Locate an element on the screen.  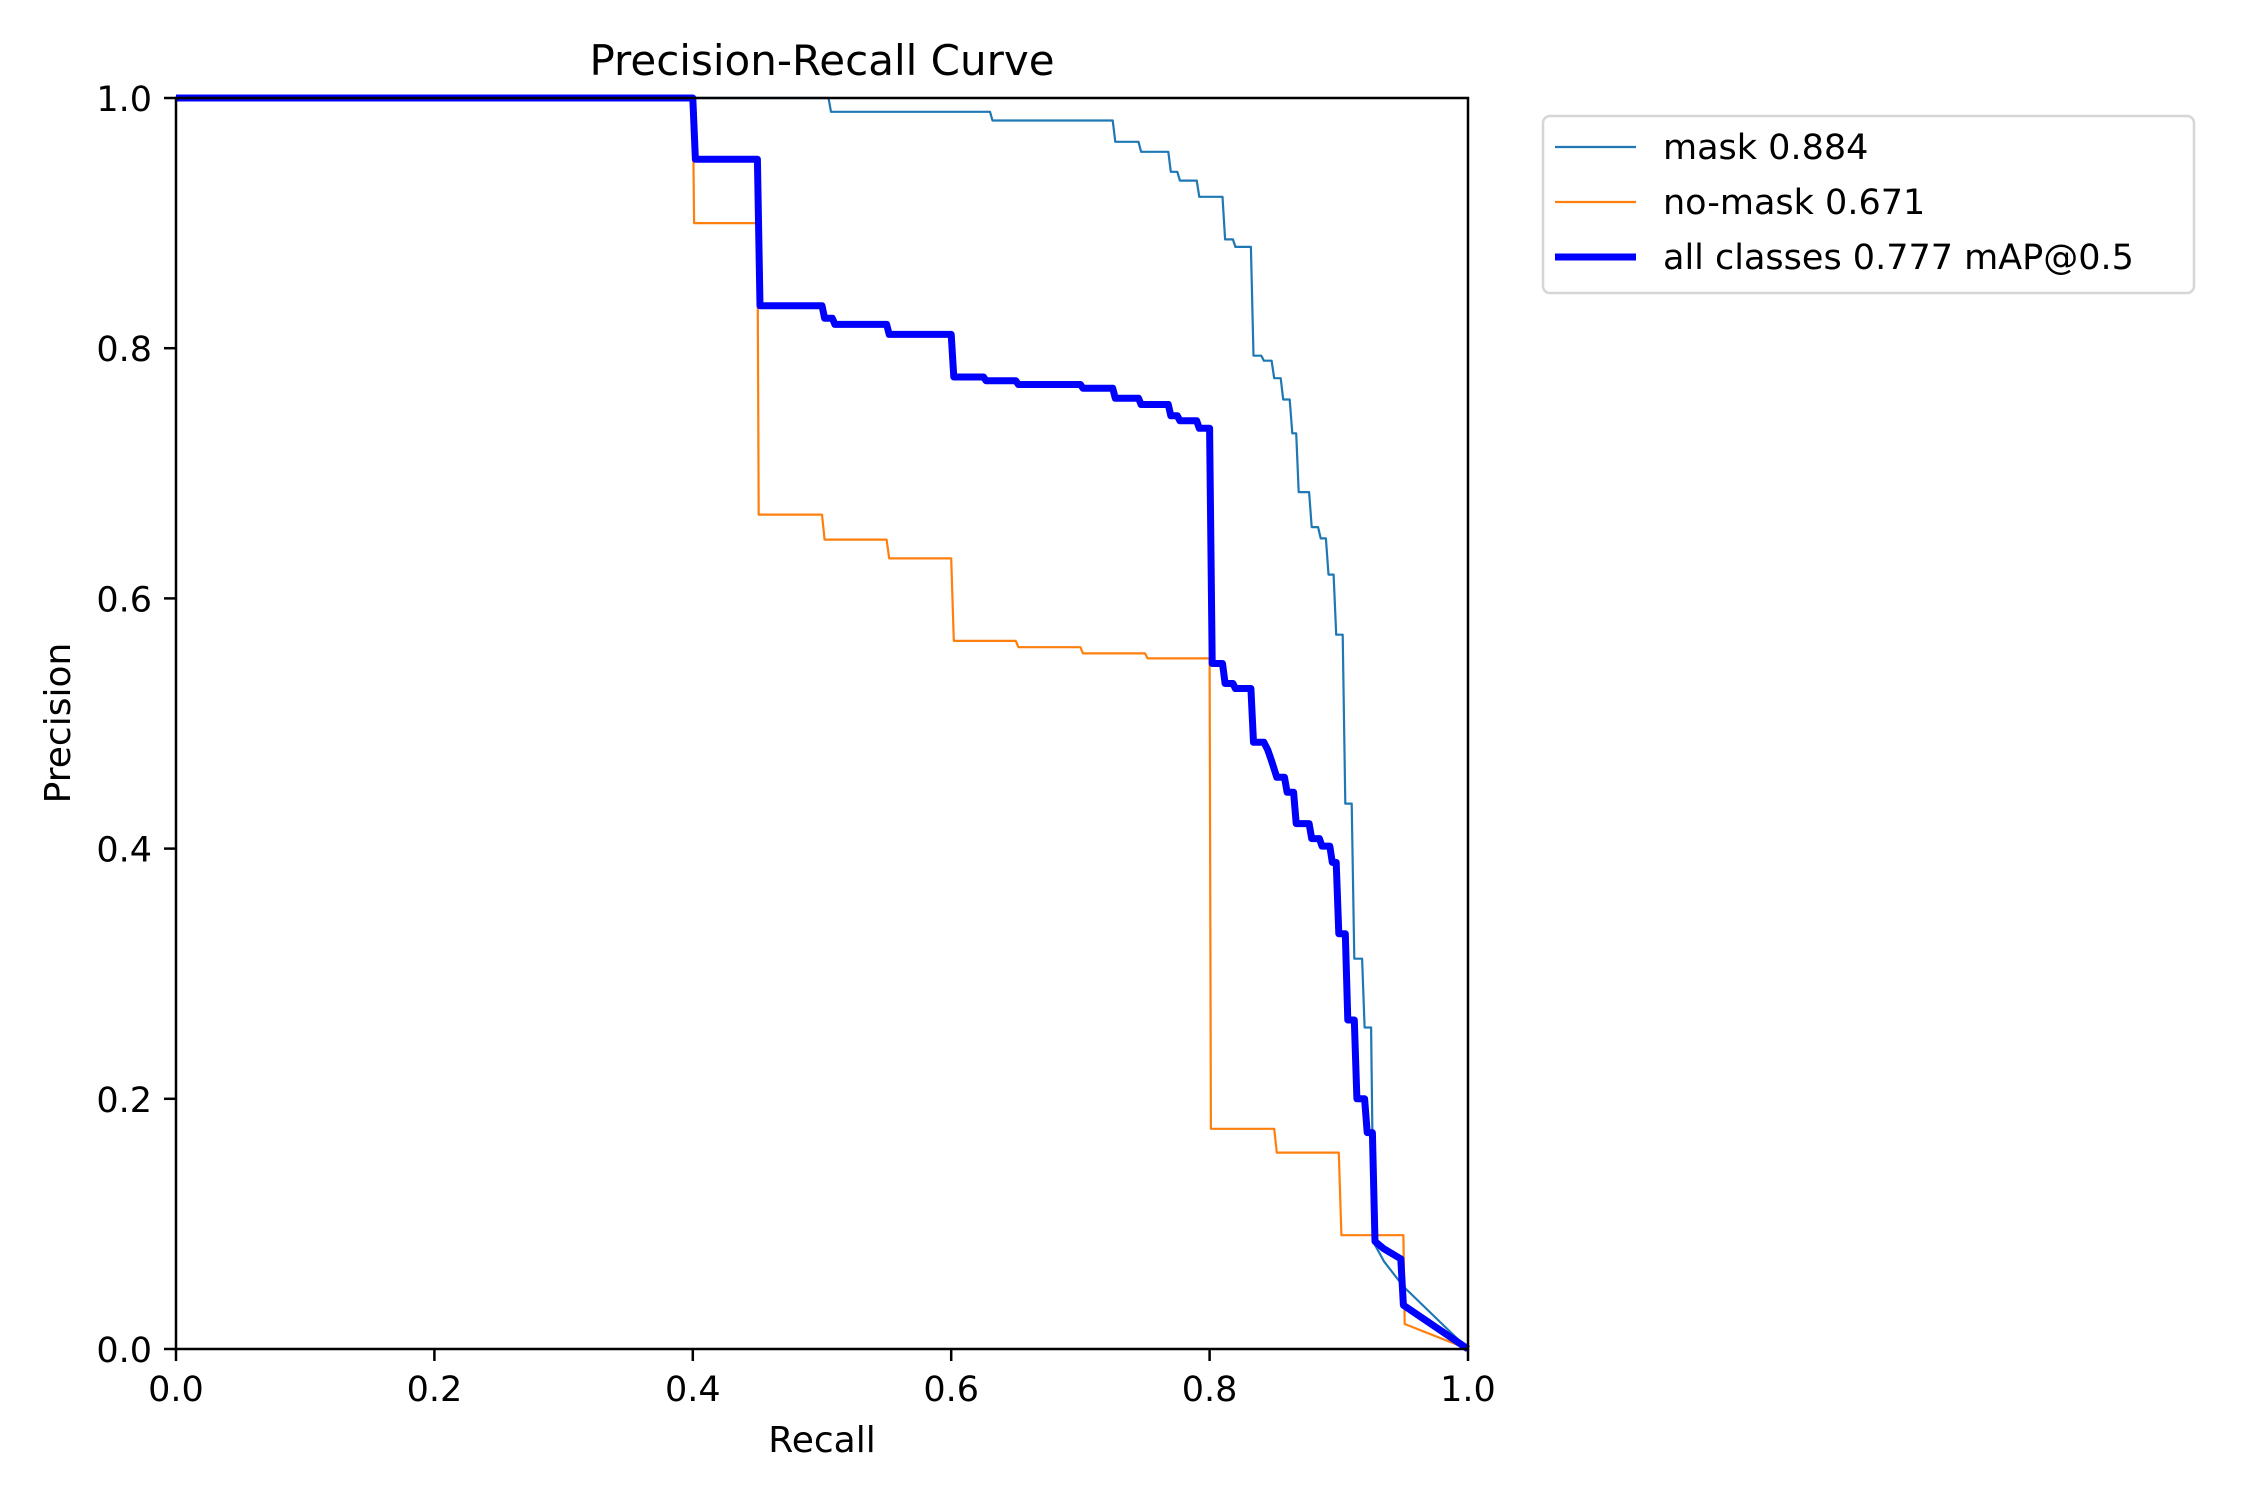
x-tick-label: 0.0 is located at coordinates (176, 1390).